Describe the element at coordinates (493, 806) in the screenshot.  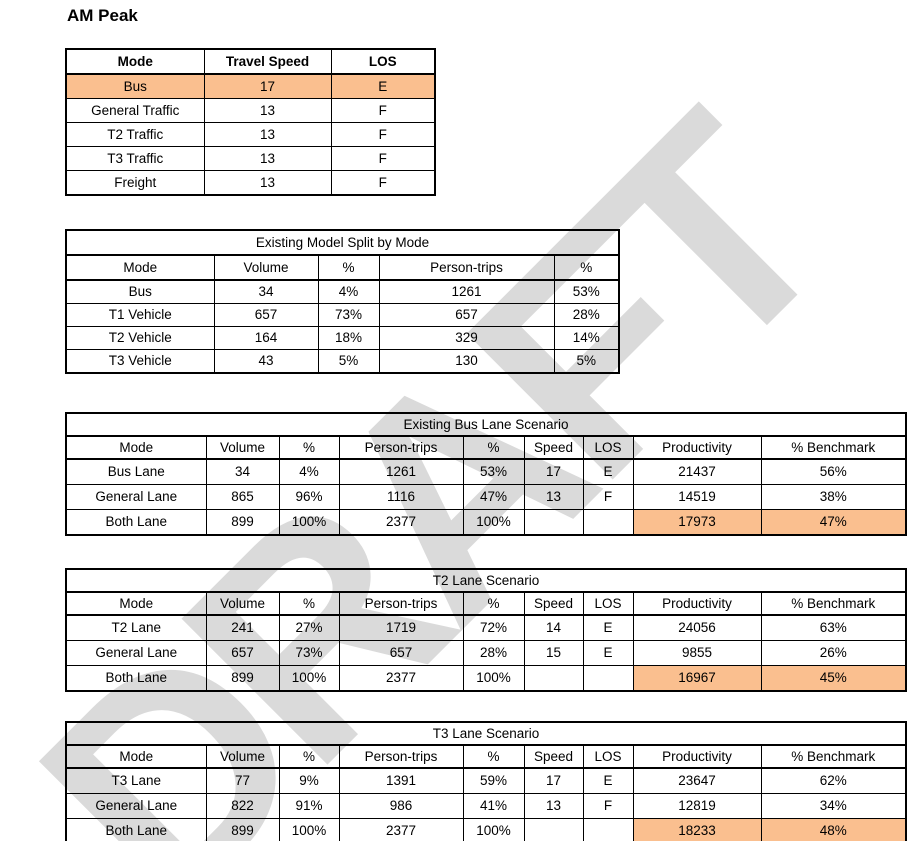
I see `table-cell: 41%` at that location.